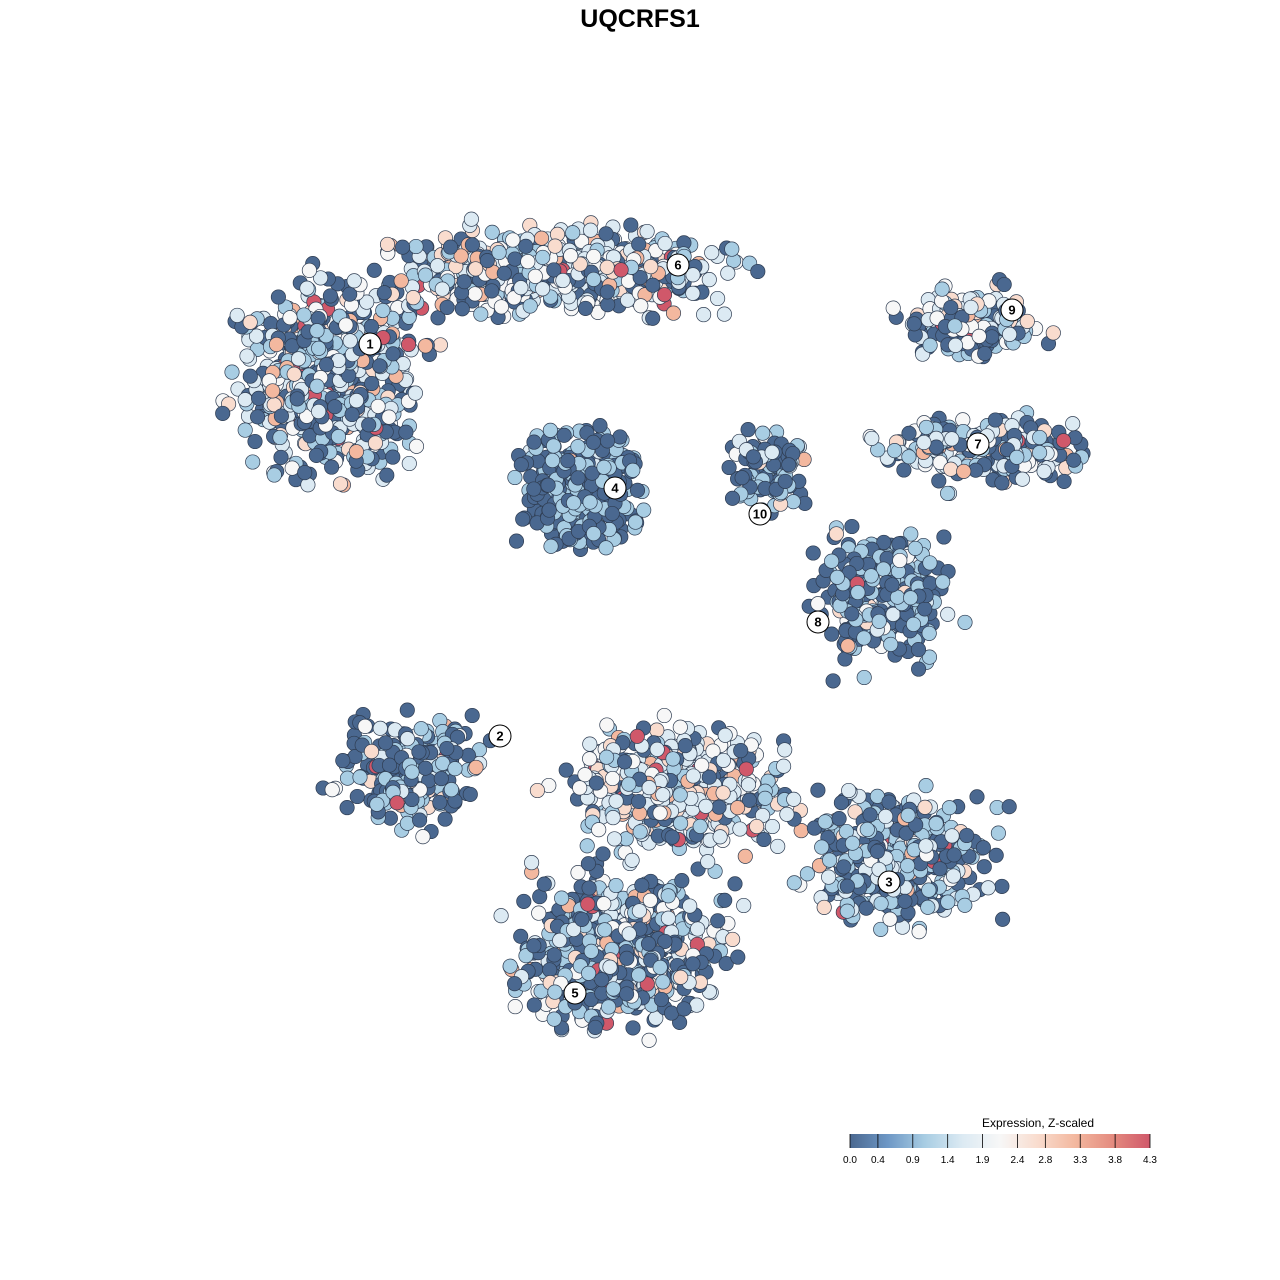 The height and width of the screenshot is (1280, 1280). What do you see at coordinates (1080, 1160) in the screenshot?
I see `legend-tick-label: 3.3` at bounding box center [1080, 1160].